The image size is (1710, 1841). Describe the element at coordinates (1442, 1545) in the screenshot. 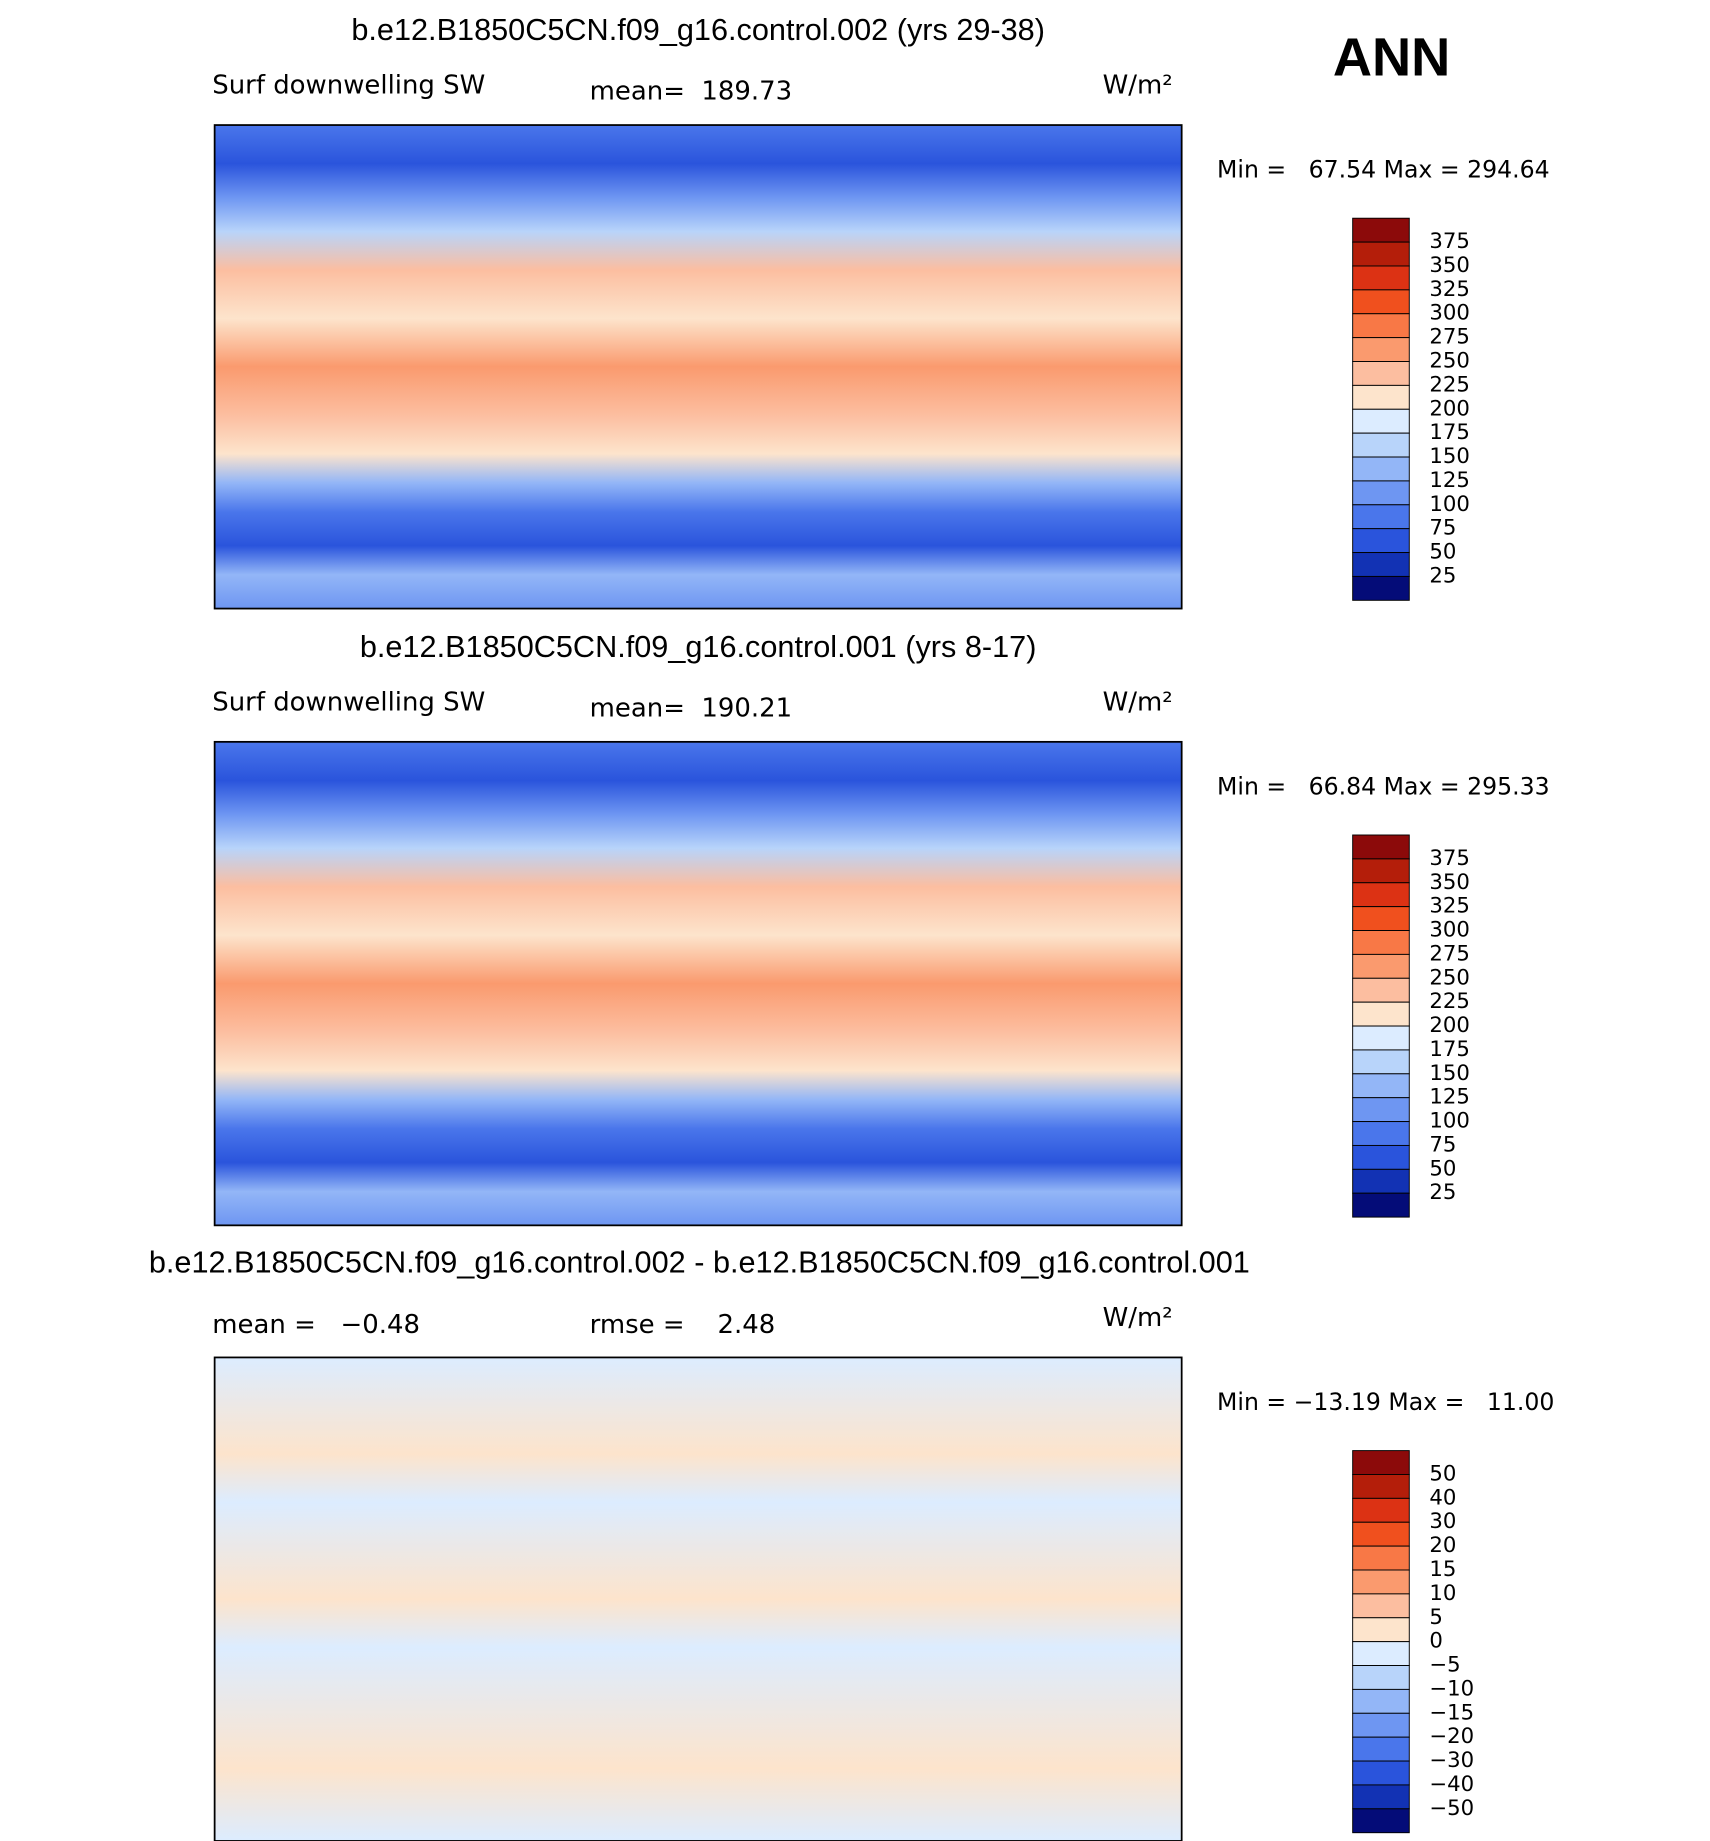

I see `colorbar-label: 20` at that location.